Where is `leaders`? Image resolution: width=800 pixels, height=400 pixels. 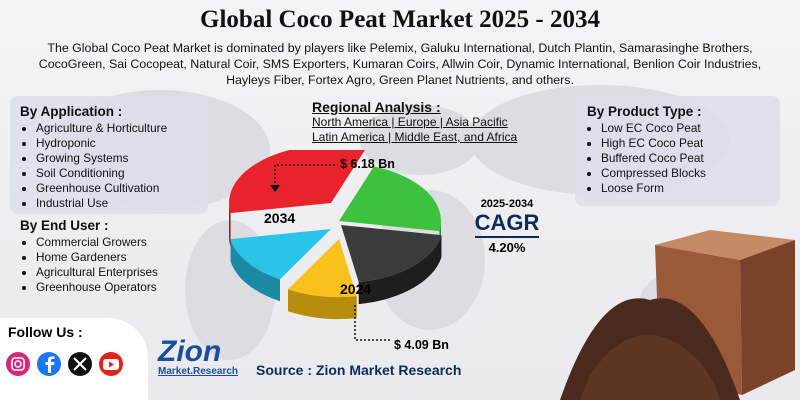 leaders is located at coordinates (330, 252).